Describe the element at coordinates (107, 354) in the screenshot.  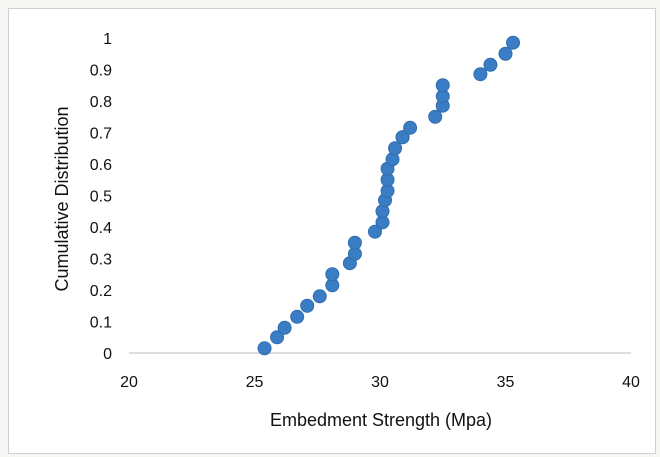
I see `y-tick-label: 0` at that location.